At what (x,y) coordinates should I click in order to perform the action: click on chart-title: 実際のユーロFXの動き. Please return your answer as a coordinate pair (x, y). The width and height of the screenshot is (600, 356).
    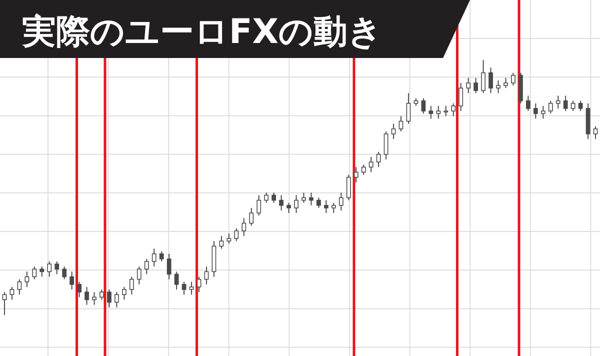
    Looking at the image, I should click on (201, 32).